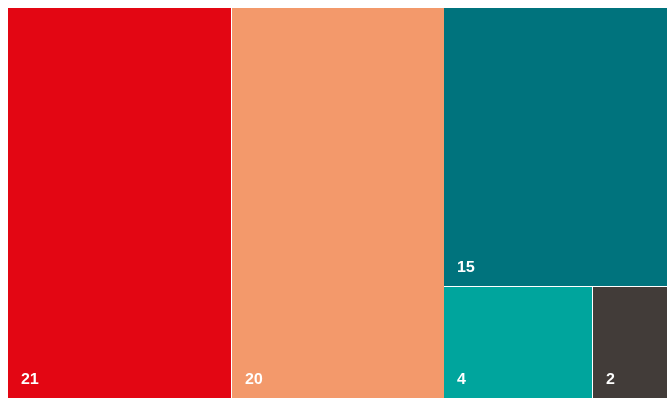  I want to click on treemap-label-4: 4, so click(461, 379).